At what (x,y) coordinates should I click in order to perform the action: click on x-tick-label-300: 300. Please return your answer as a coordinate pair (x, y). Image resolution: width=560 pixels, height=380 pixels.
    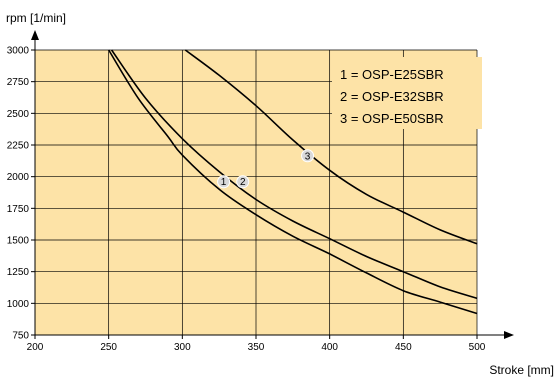
    Looking at the image, I should click on (182, 347).